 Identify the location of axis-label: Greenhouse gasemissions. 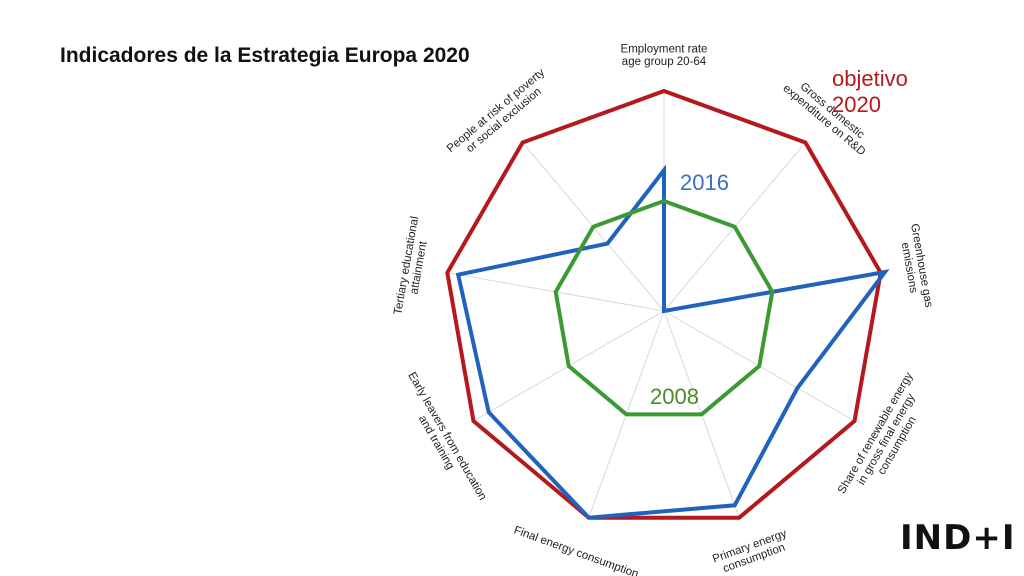
(915, 267).